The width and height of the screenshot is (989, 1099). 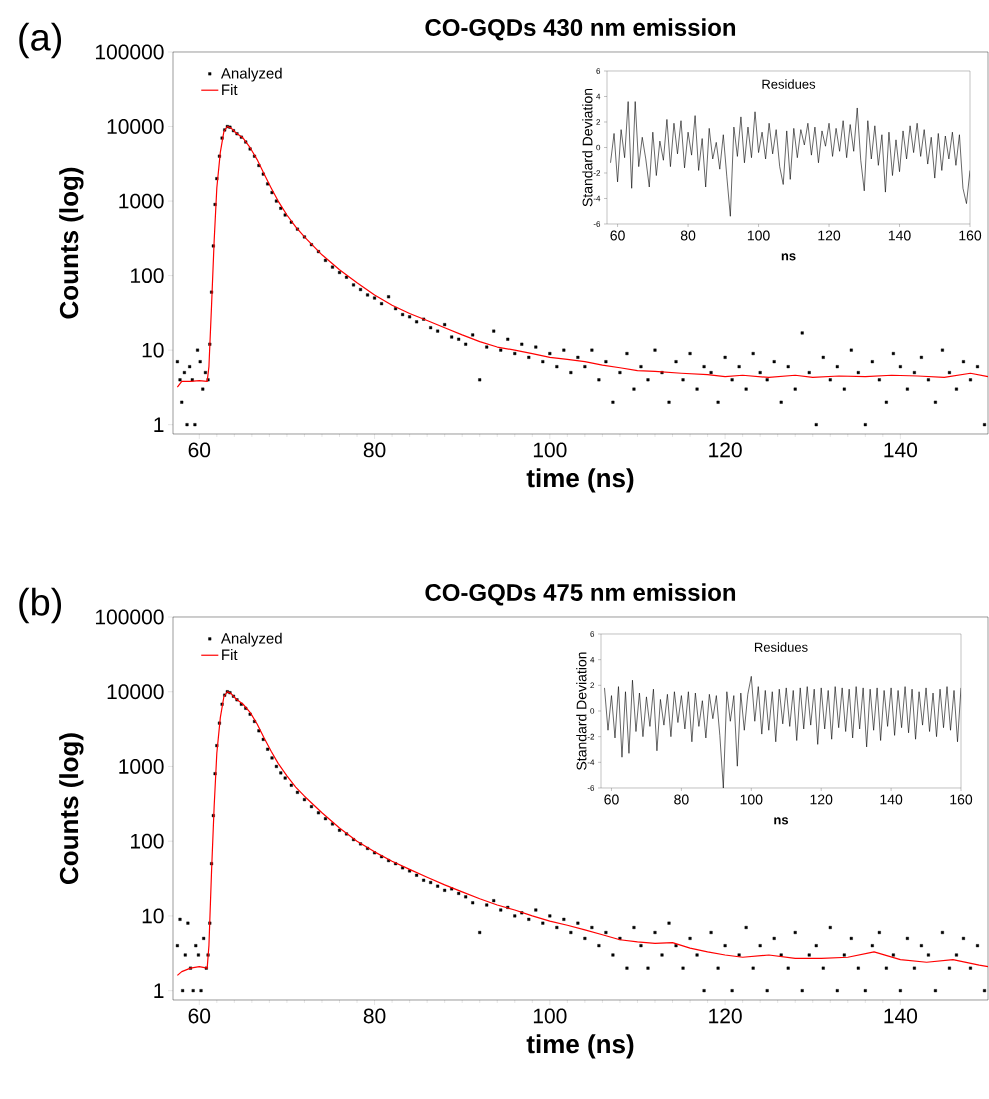 I want to click on text: (a), so click(x=40, y=40).